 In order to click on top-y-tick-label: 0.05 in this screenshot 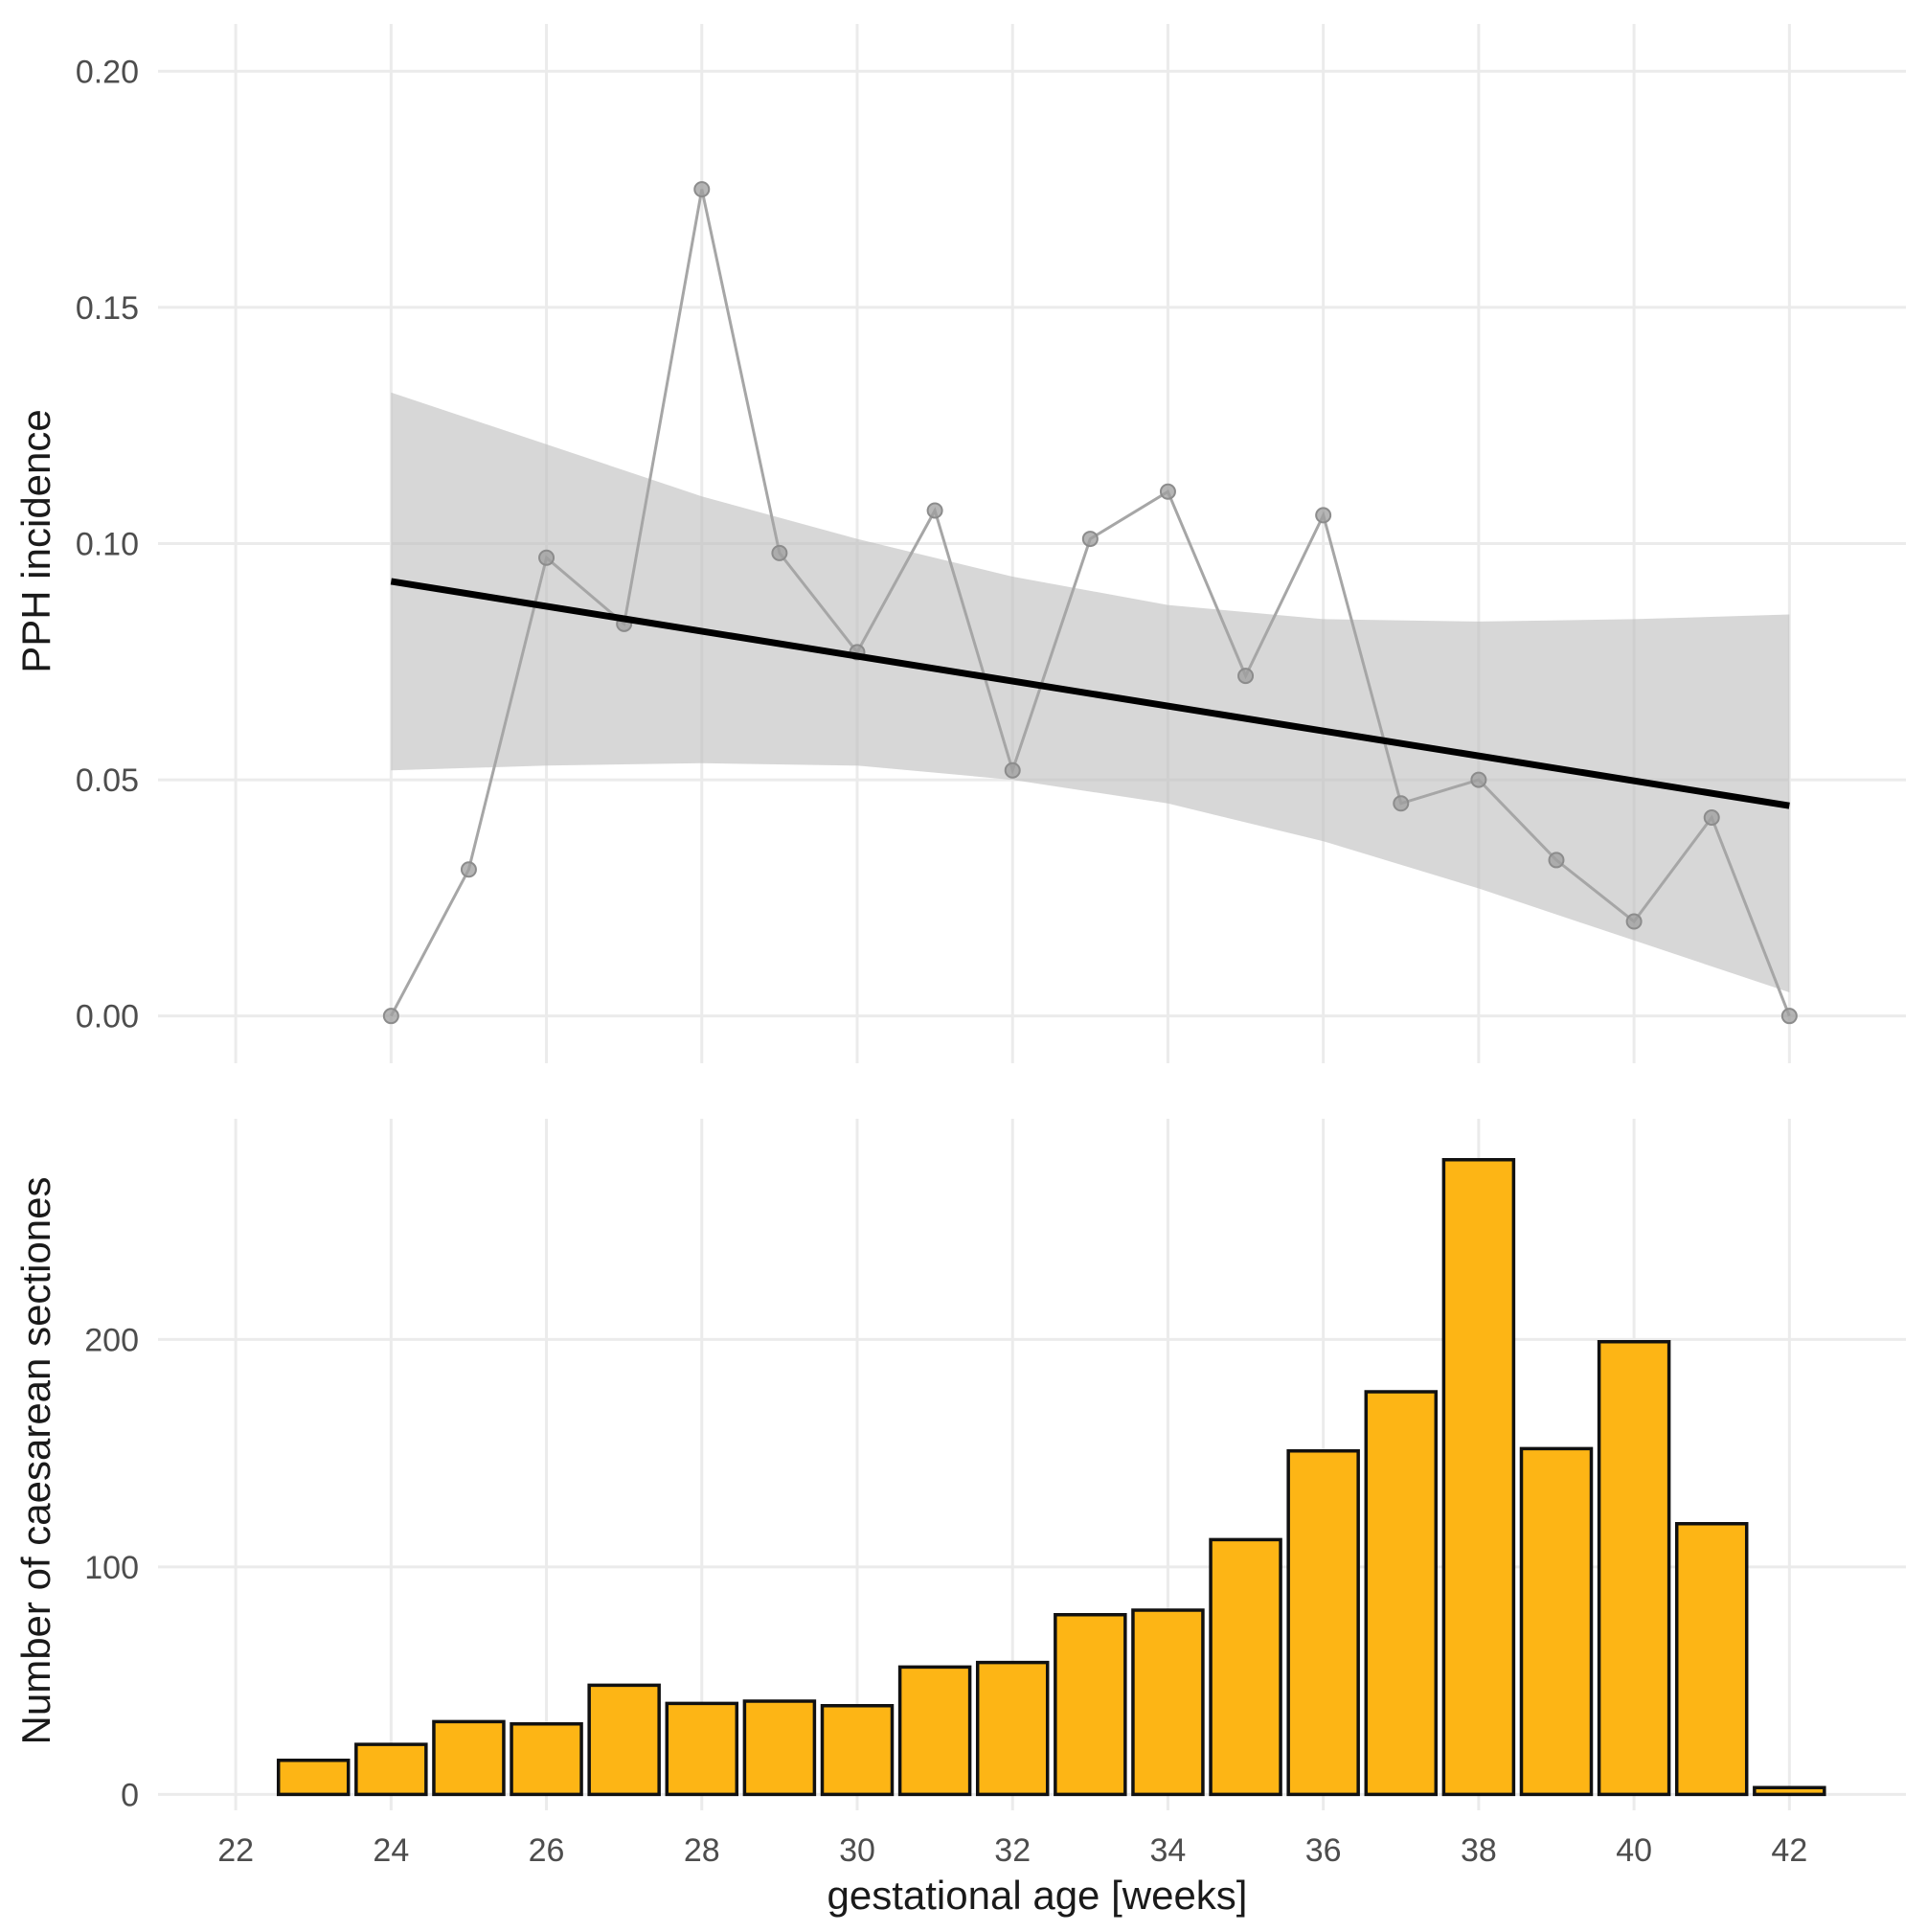, I will do `click(108, 780)`.